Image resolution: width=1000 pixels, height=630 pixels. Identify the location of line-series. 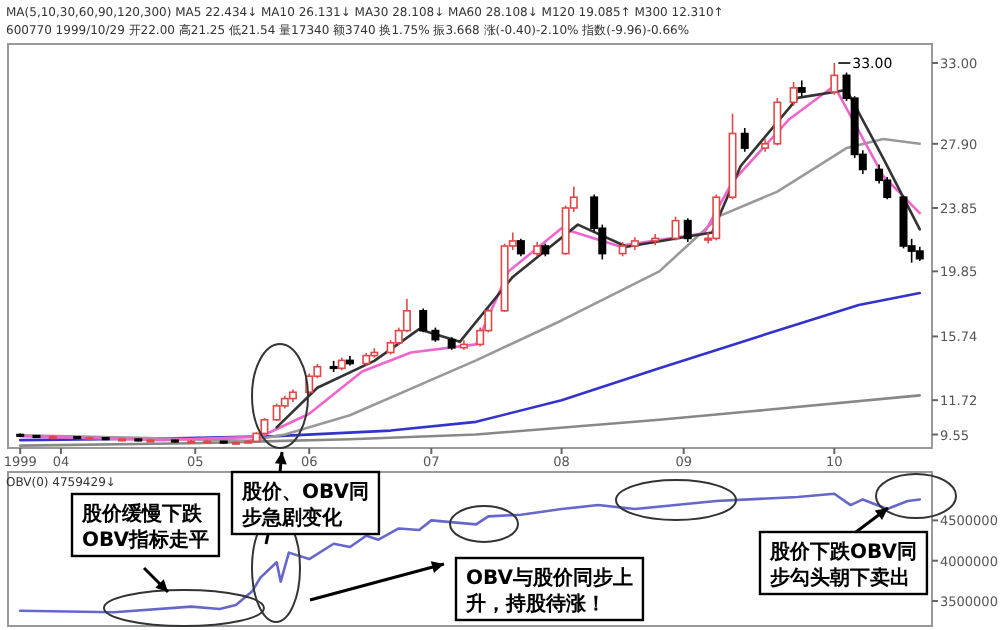
(470, 420).